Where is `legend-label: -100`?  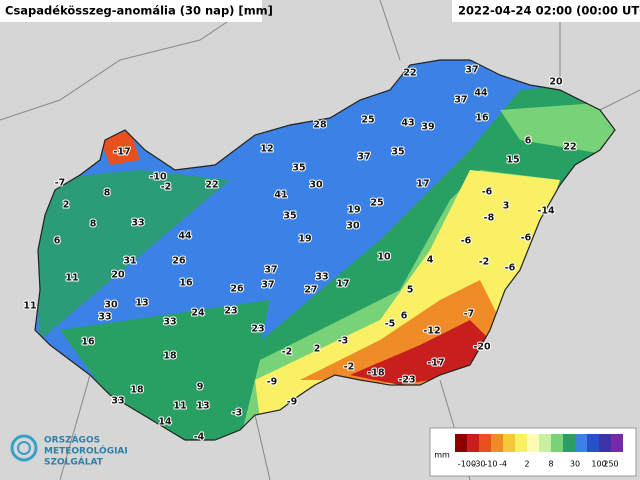
legend-label: -100 is located at coordinates (467, 464).